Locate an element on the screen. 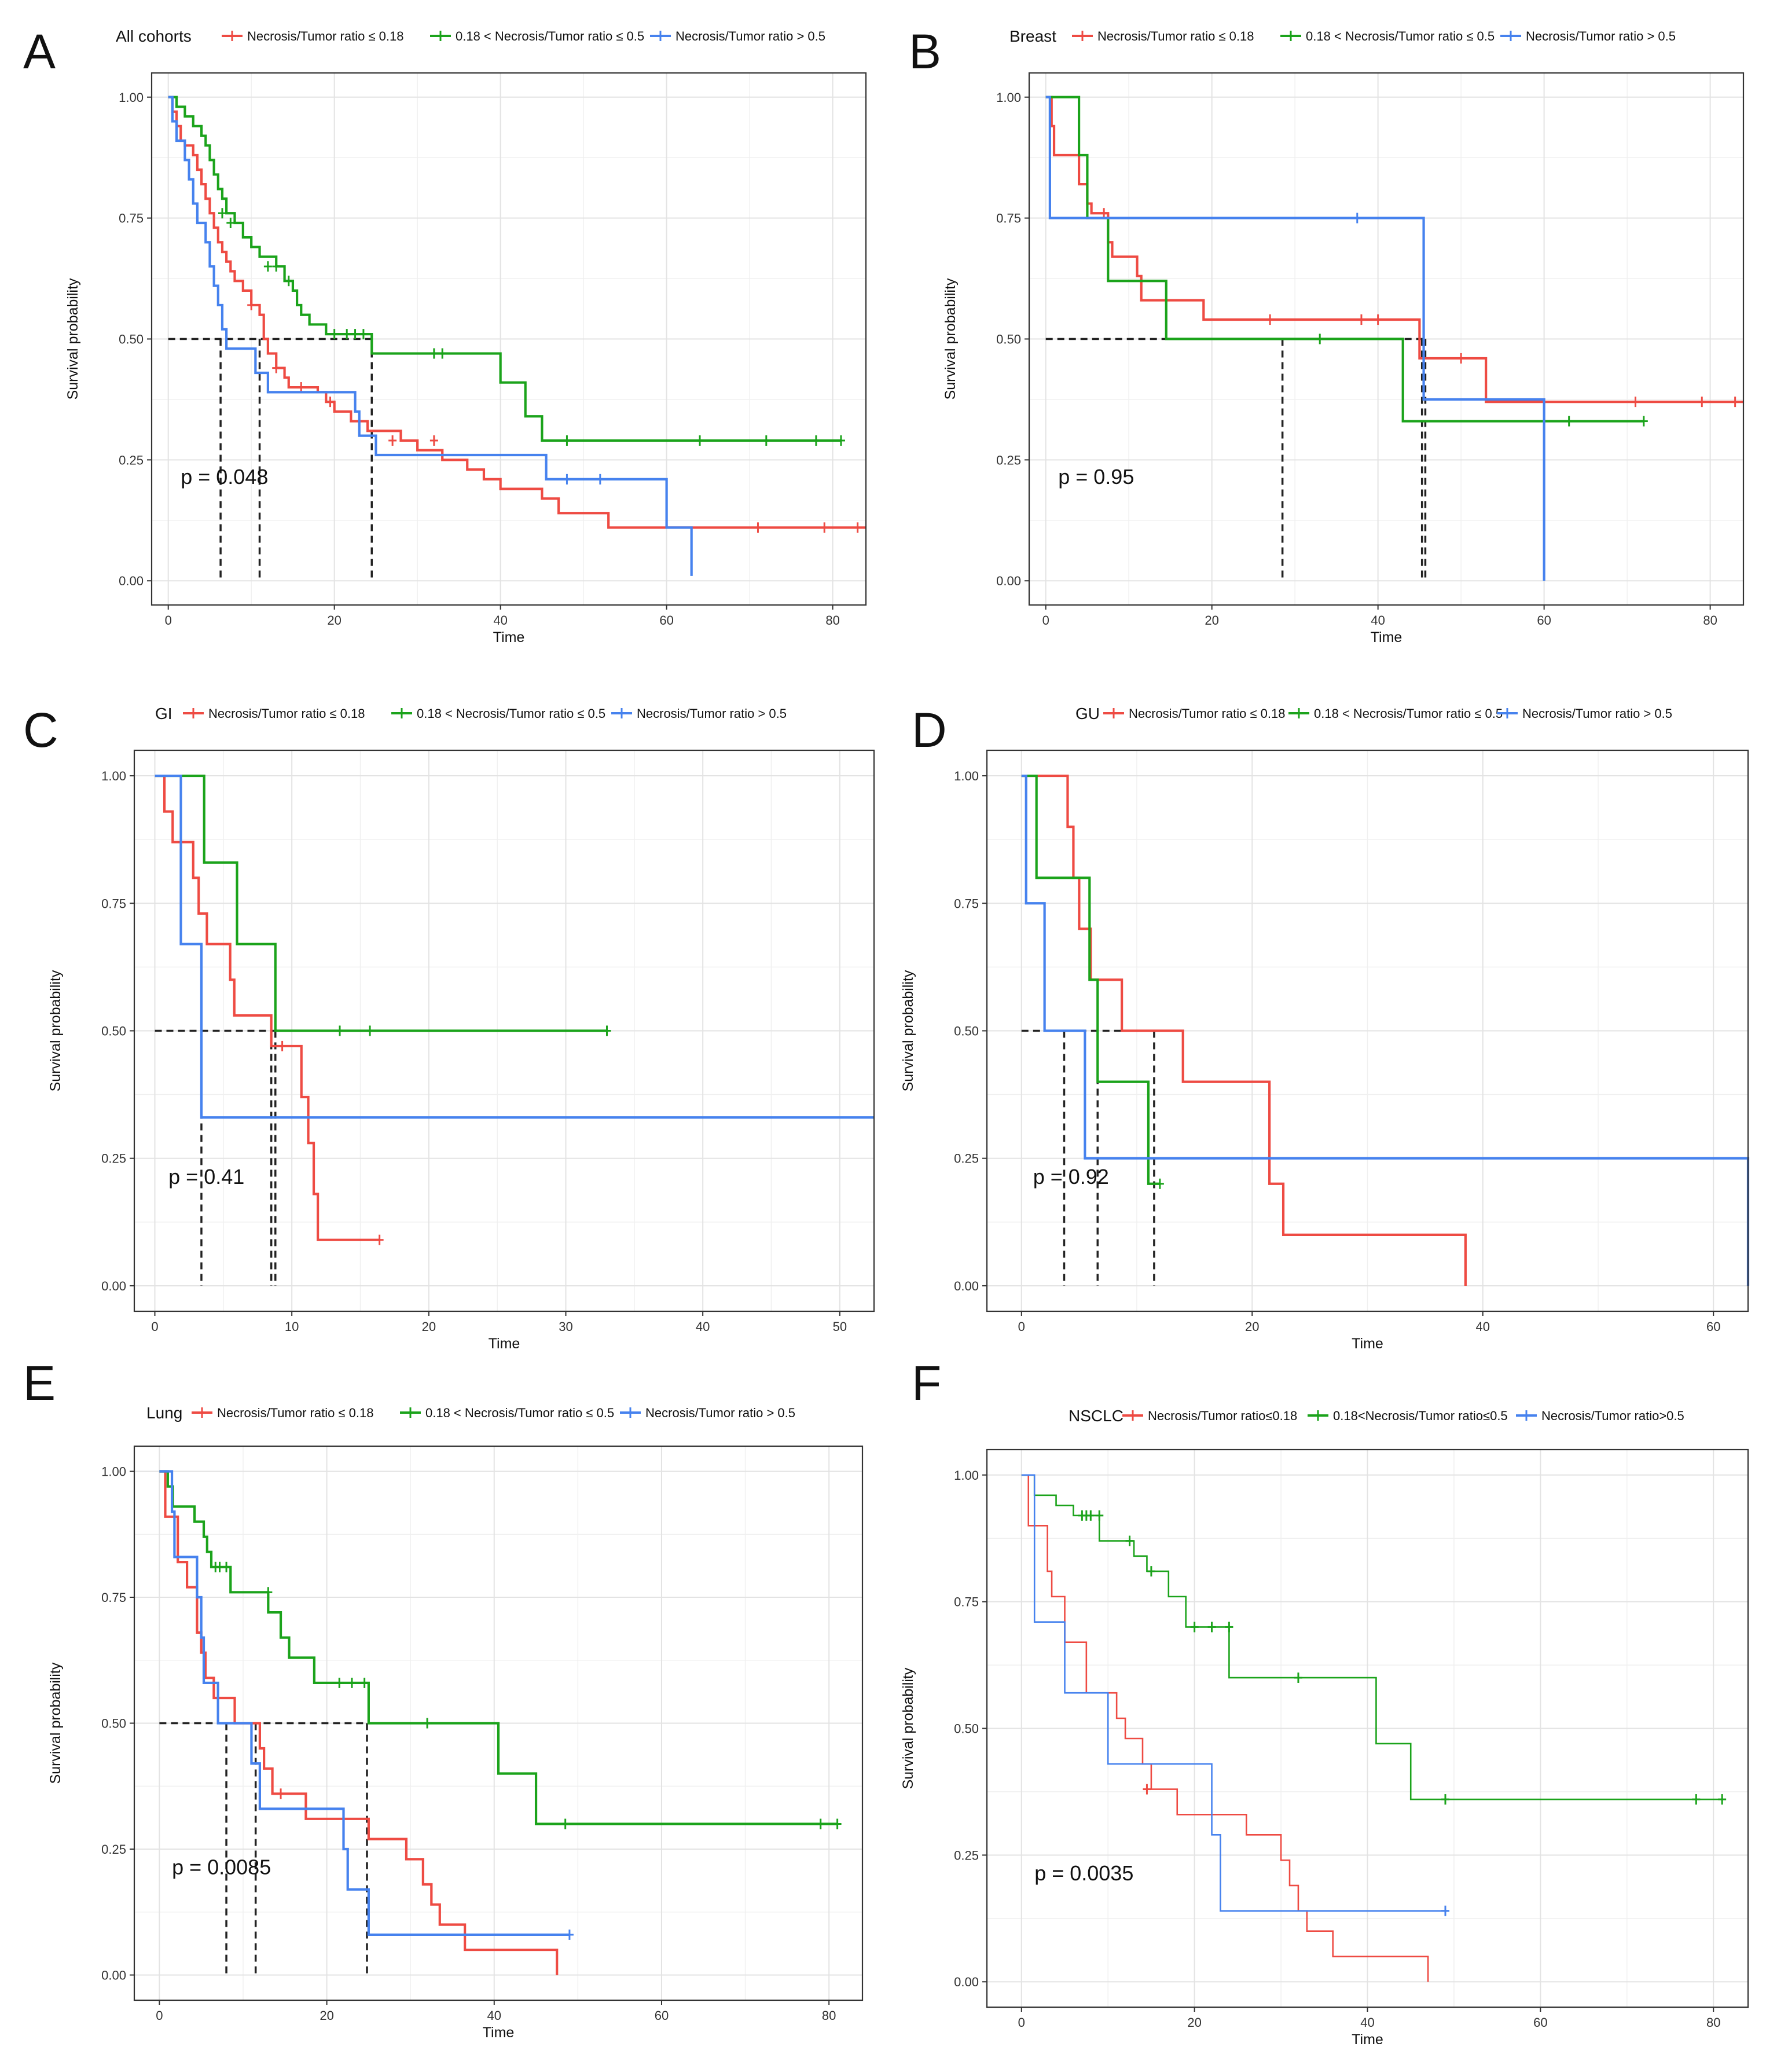 The image size is (1766, 2072). legend-entry: 0.18<Necrosis/Tumor ratio≤0.5 is located at coordinates (1420, 1416).